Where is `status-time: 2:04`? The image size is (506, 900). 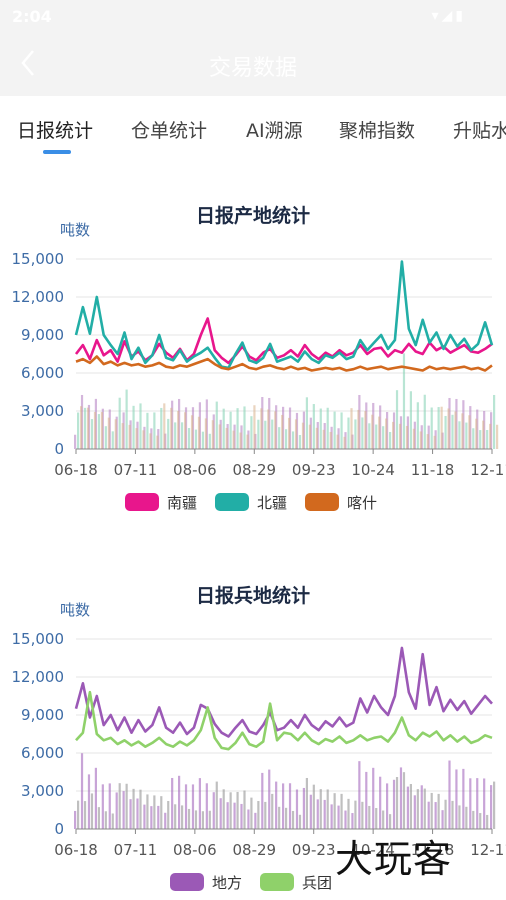
status-time: 2:04 is located at coordinates (32, 16).